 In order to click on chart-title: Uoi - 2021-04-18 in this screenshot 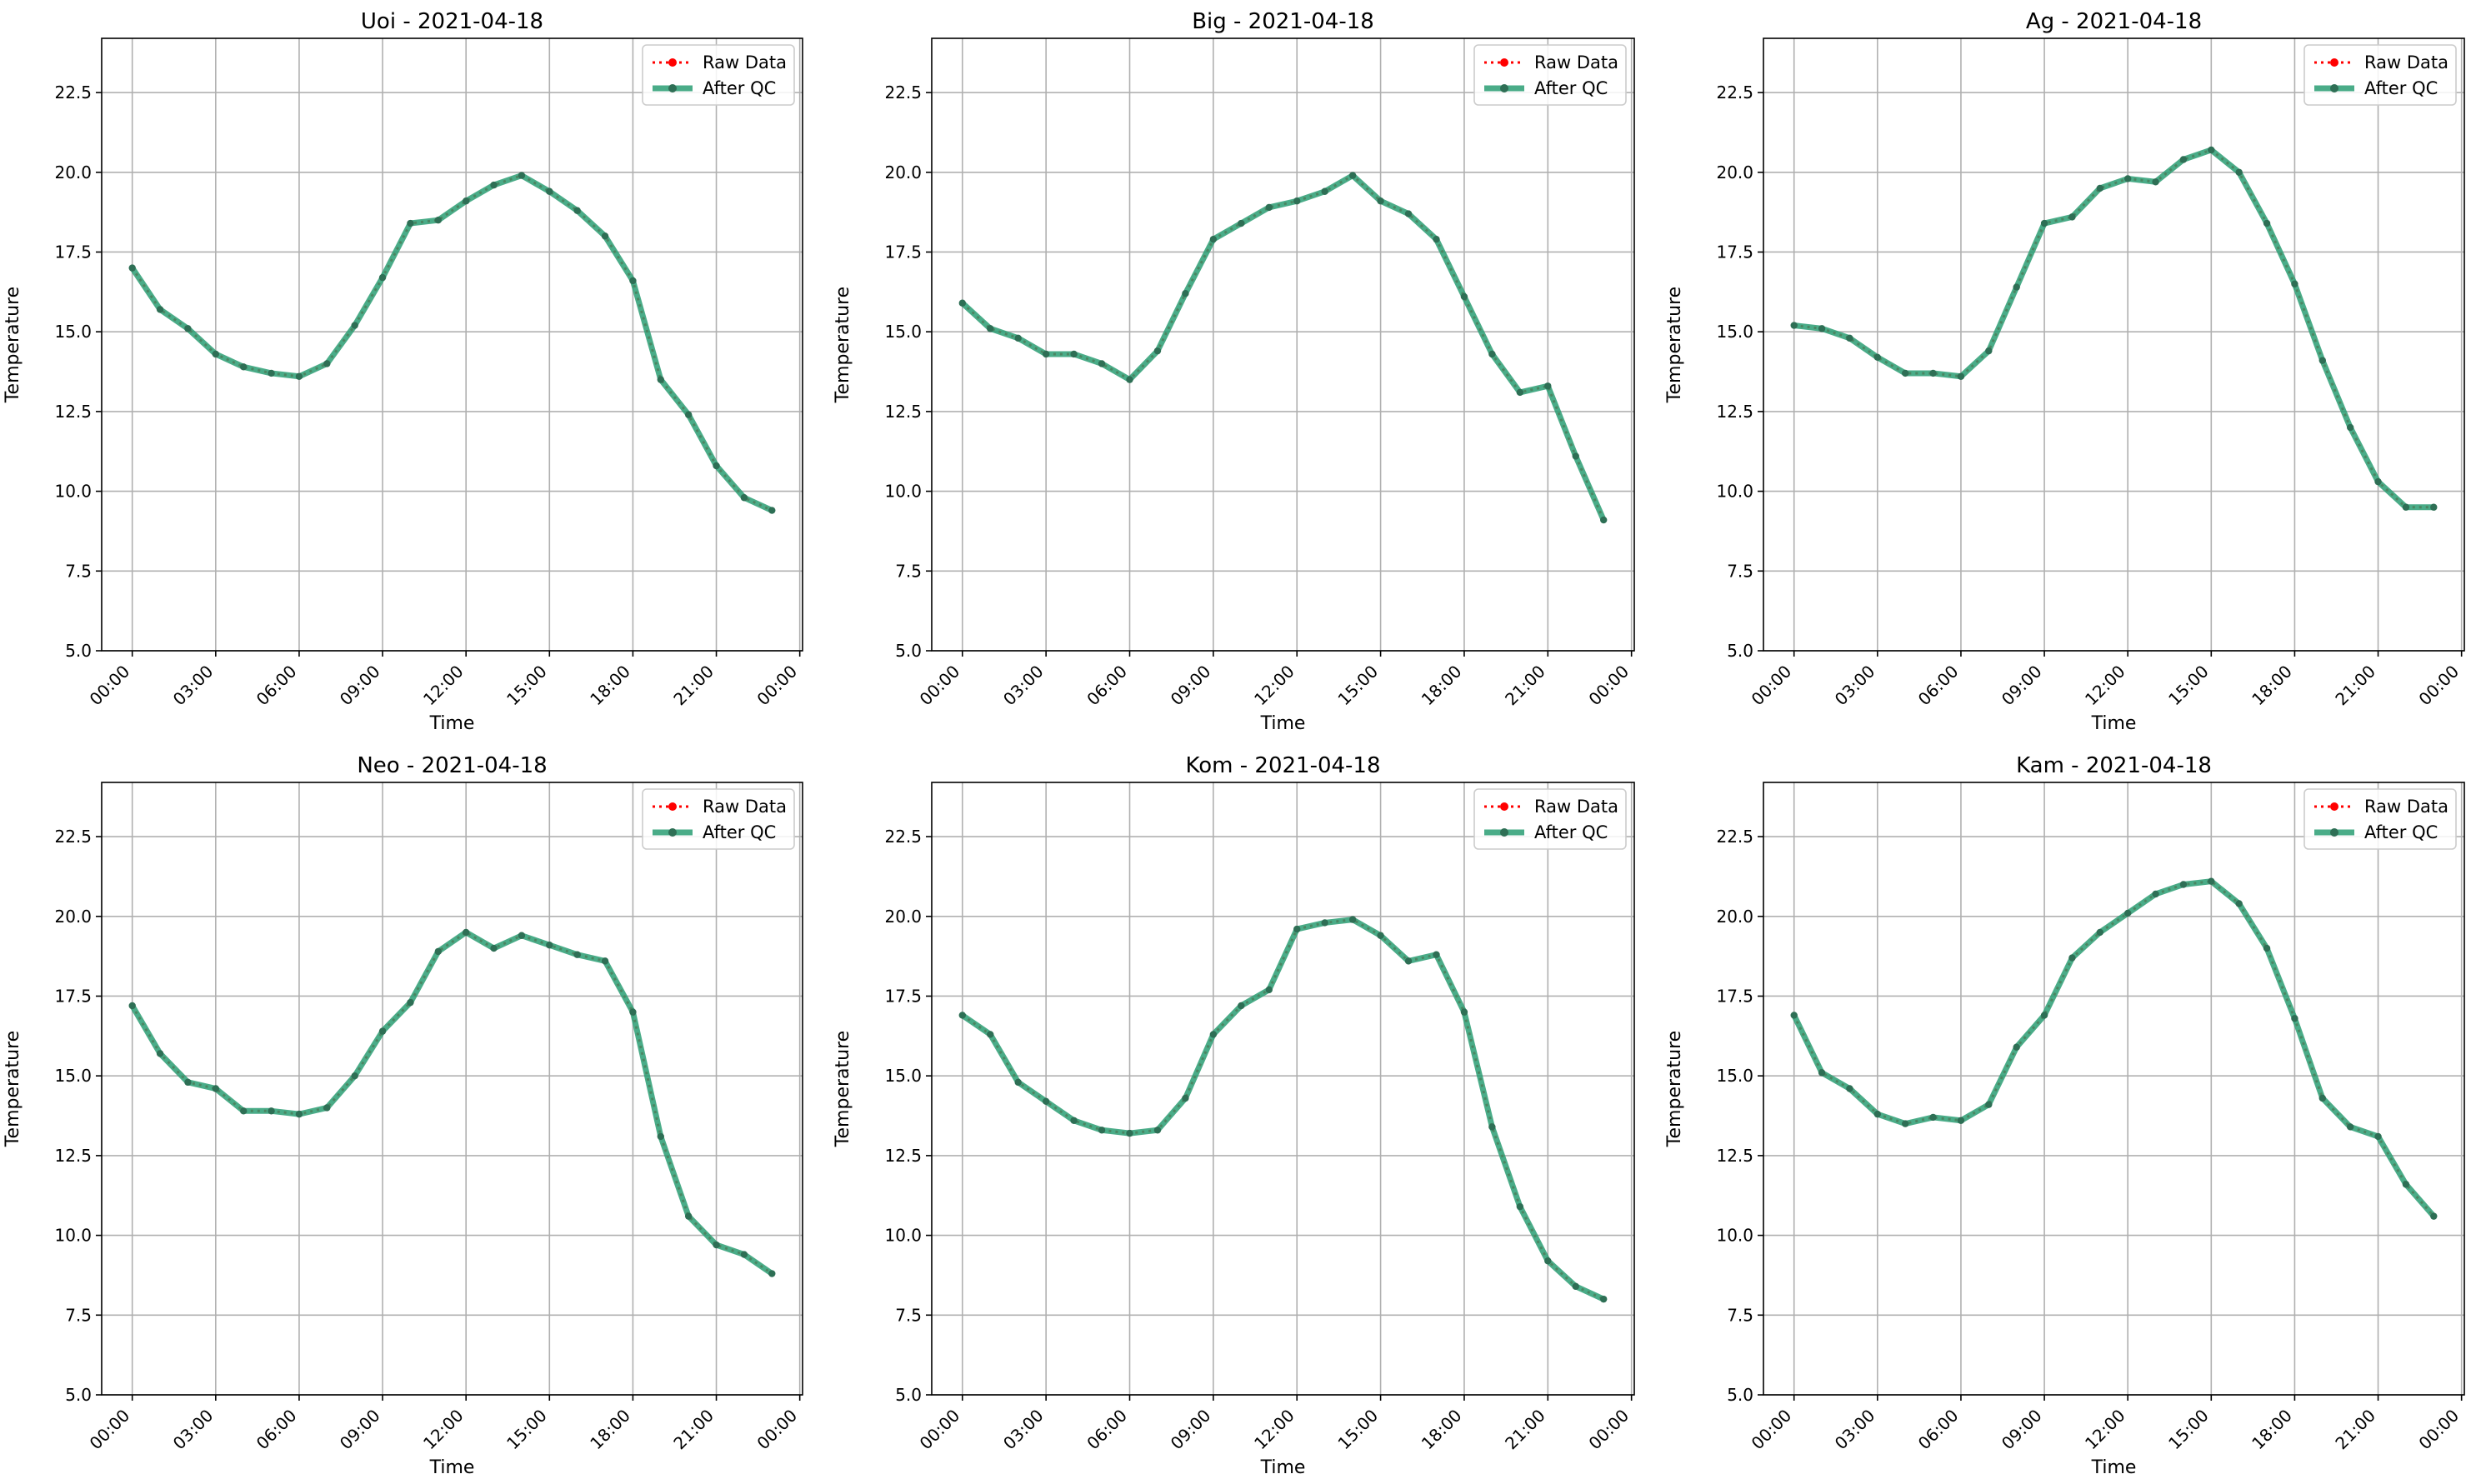, I will do `click(452, 21)`.